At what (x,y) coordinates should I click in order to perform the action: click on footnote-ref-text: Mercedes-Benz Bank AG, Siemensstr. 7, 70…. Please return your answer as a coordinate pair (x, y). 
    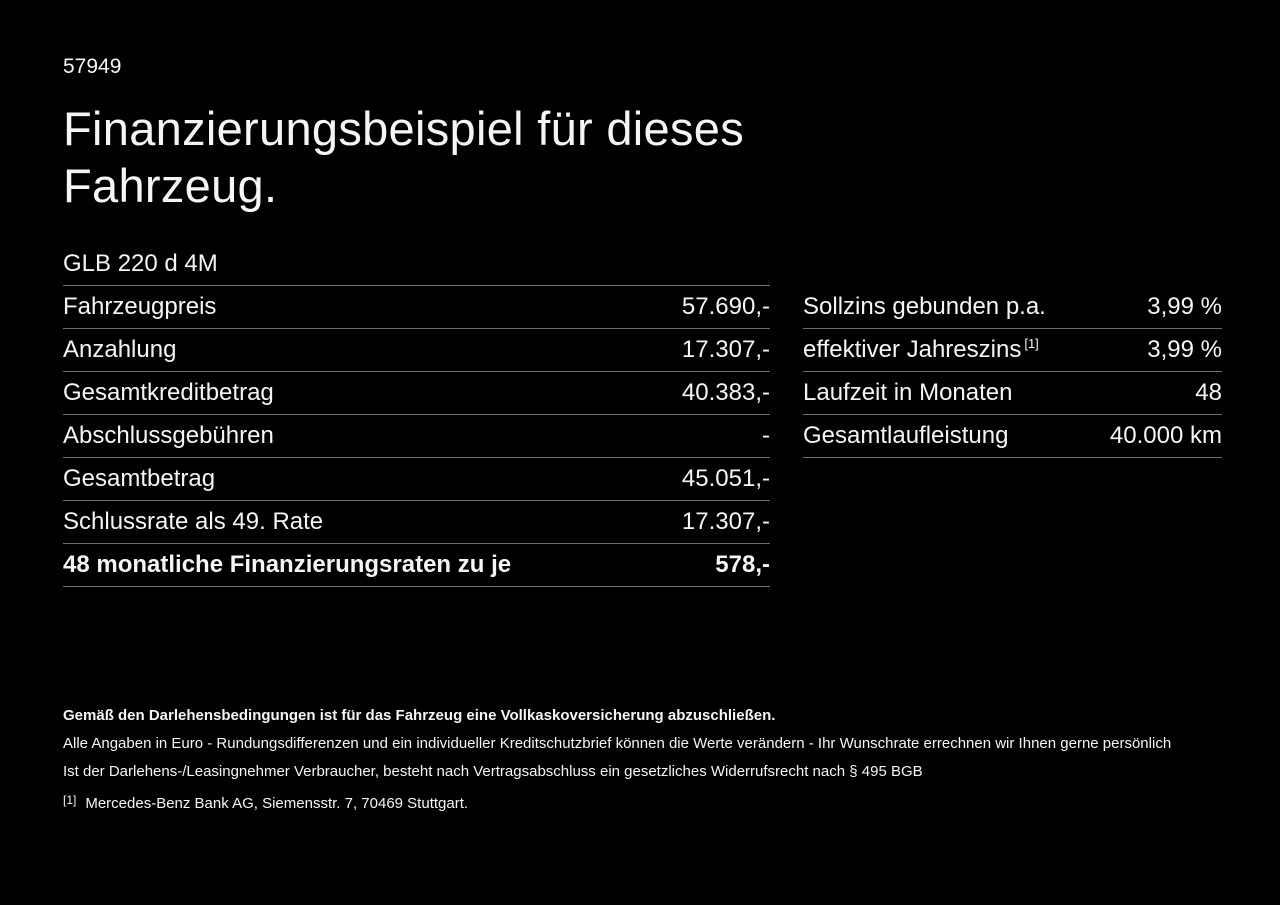
    Looking at the image, I should click on (277, 803).